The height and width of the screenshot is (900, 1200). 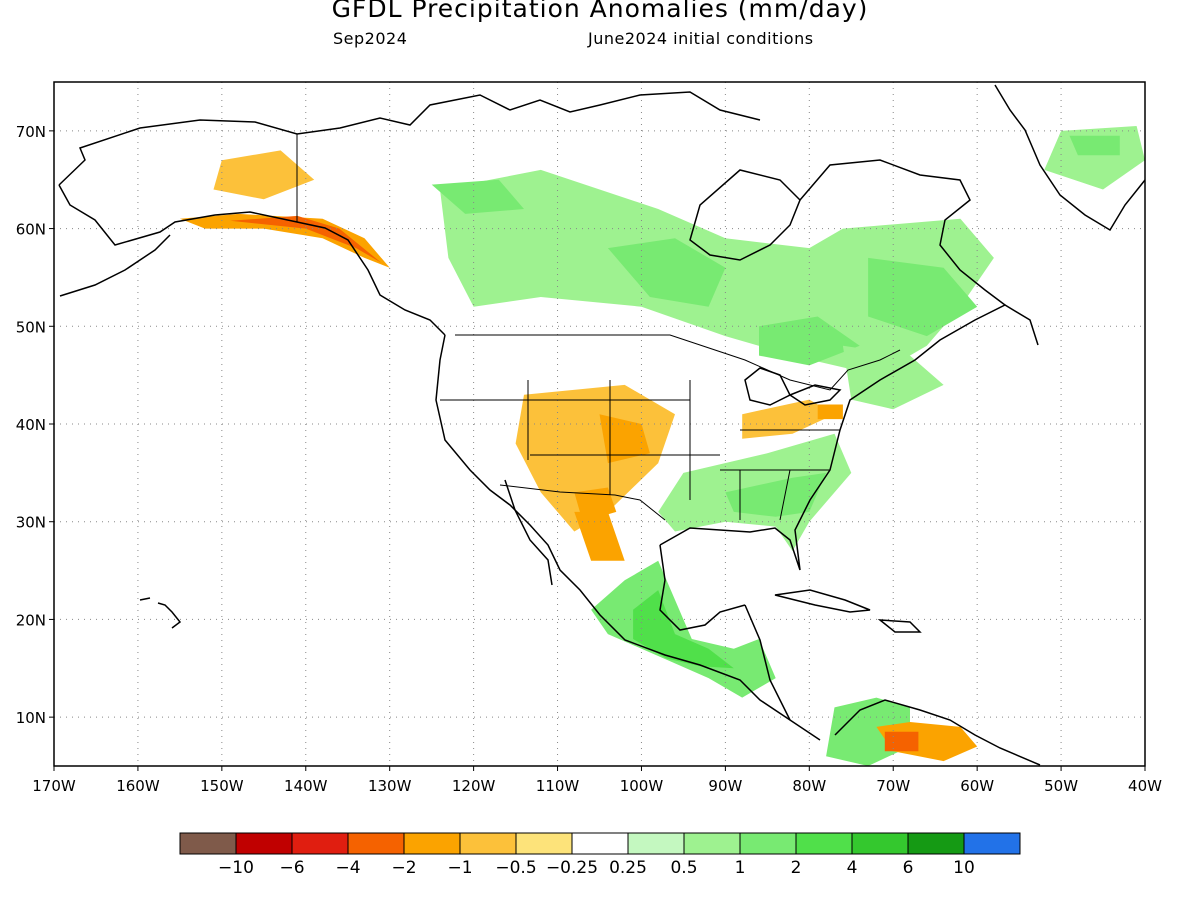 What do you see at coordinates (927, 742) in the screenshot?
I see `anomaly-region-venezuela-dry` at bounding box center [927, 742].